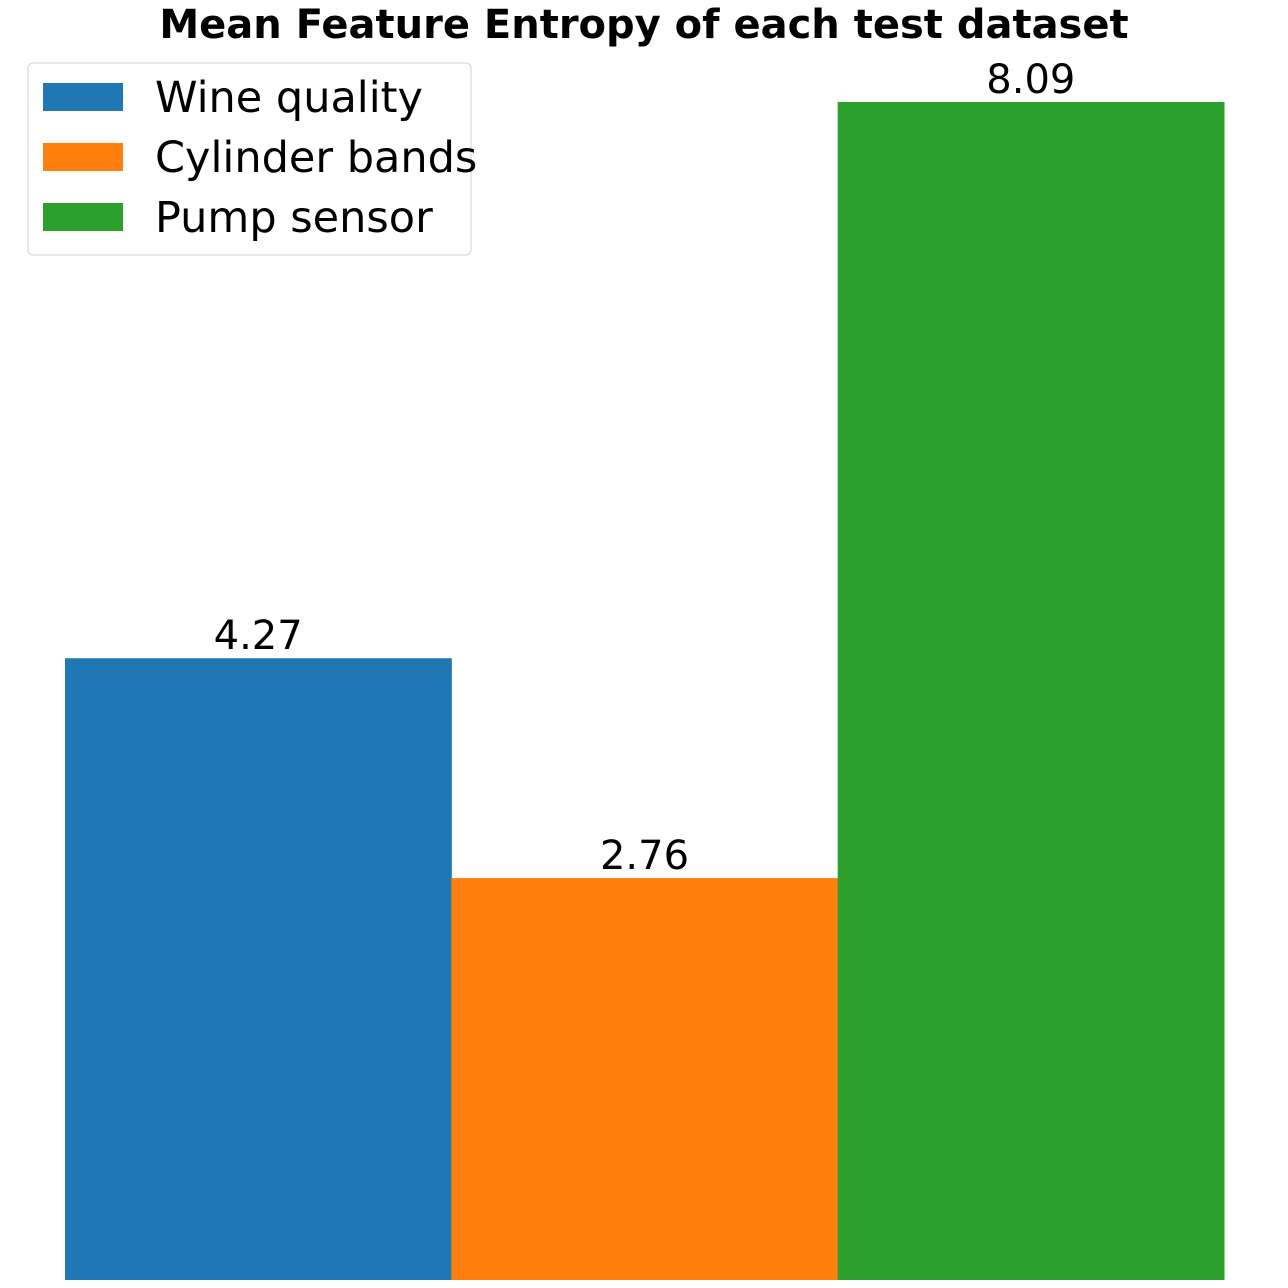 This screenshot has width=1288, height=1288. Describe the element at coordinates (258, 636) in the screenshot. I see `value-label-wine-quality: 4.27` at that location.